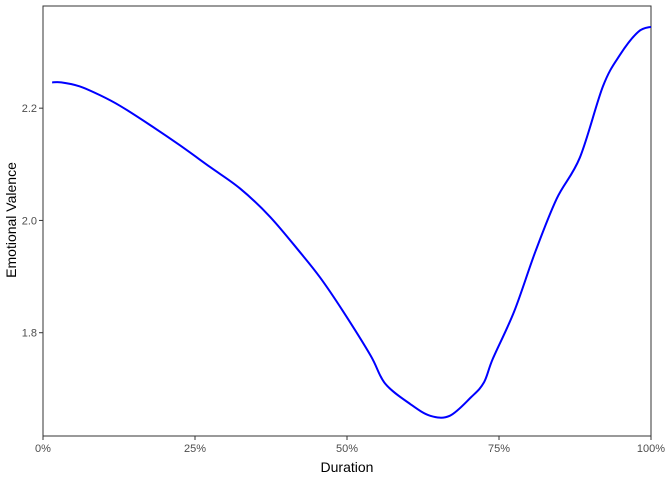 This screenshot has height=485, width=672. Describe the element at coordinates (499, 449) in the screenshot. I see `x-tick-label: 75%` at that location.